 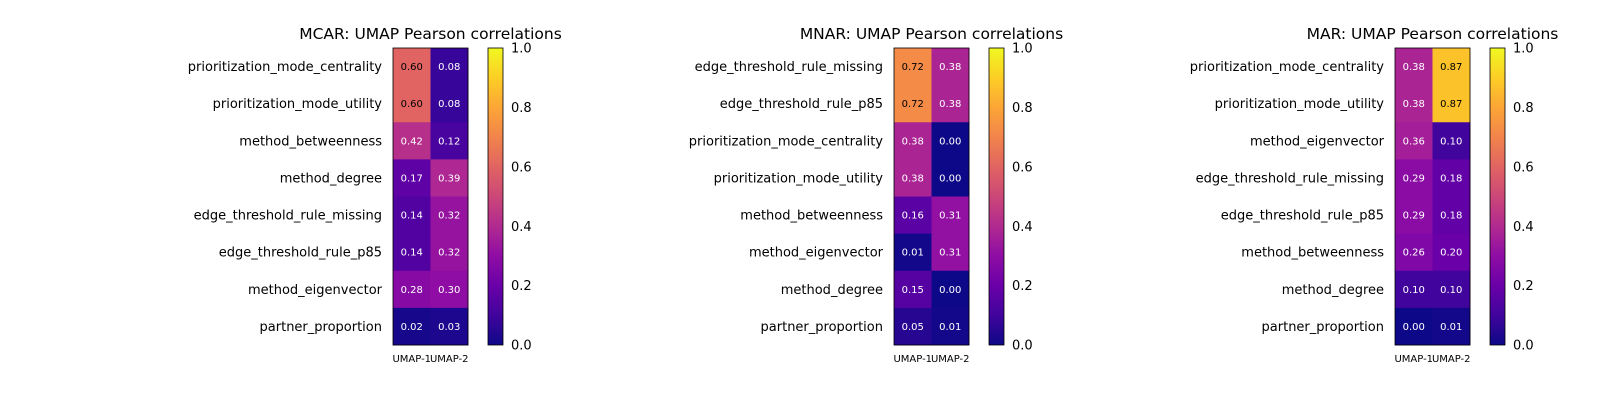 I want to click on heatmap-cell-value: 0.03, so click(x=449, y=327).